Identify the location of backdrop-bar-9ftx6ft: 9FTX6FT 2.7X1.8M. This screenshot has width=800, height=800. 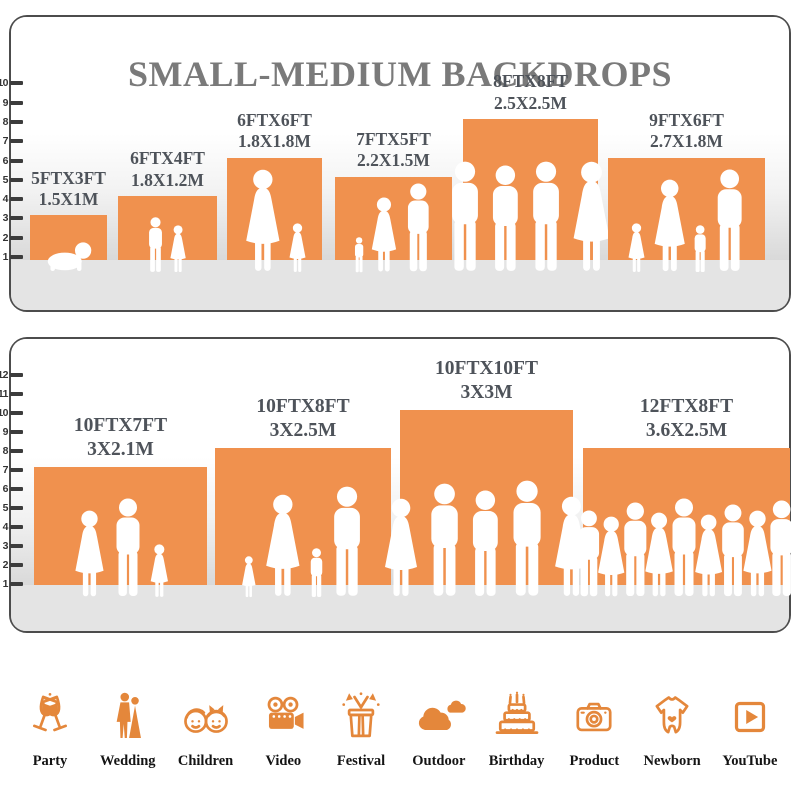
(686, 191).